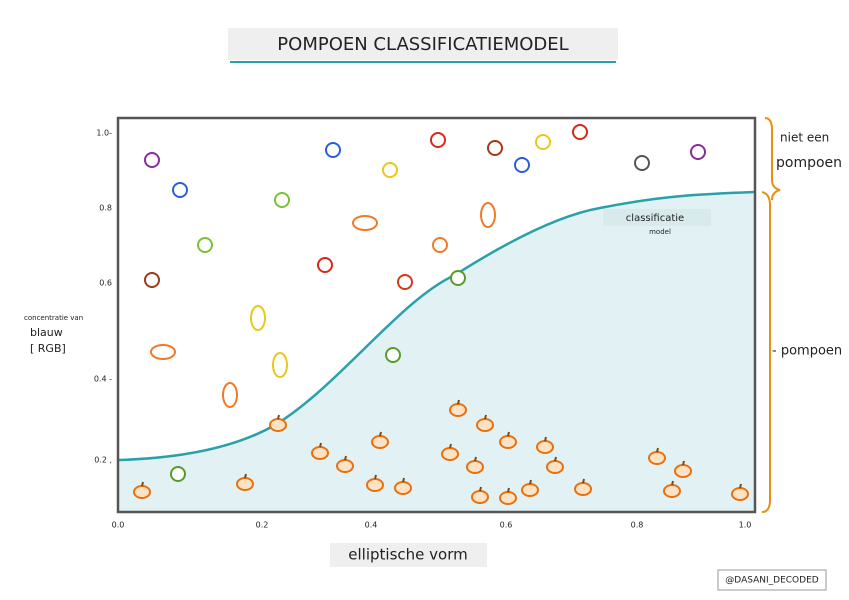  Describe the element at coordinates (698, 152) in the screenshot. I see `icecream` at that location.